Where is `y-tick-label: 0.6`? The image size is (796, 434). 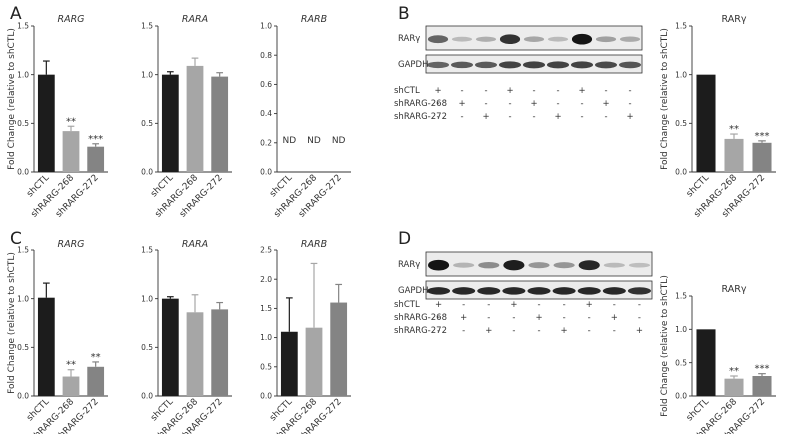 y-tick-label: 0.6 is located at coordinates (266, 84).